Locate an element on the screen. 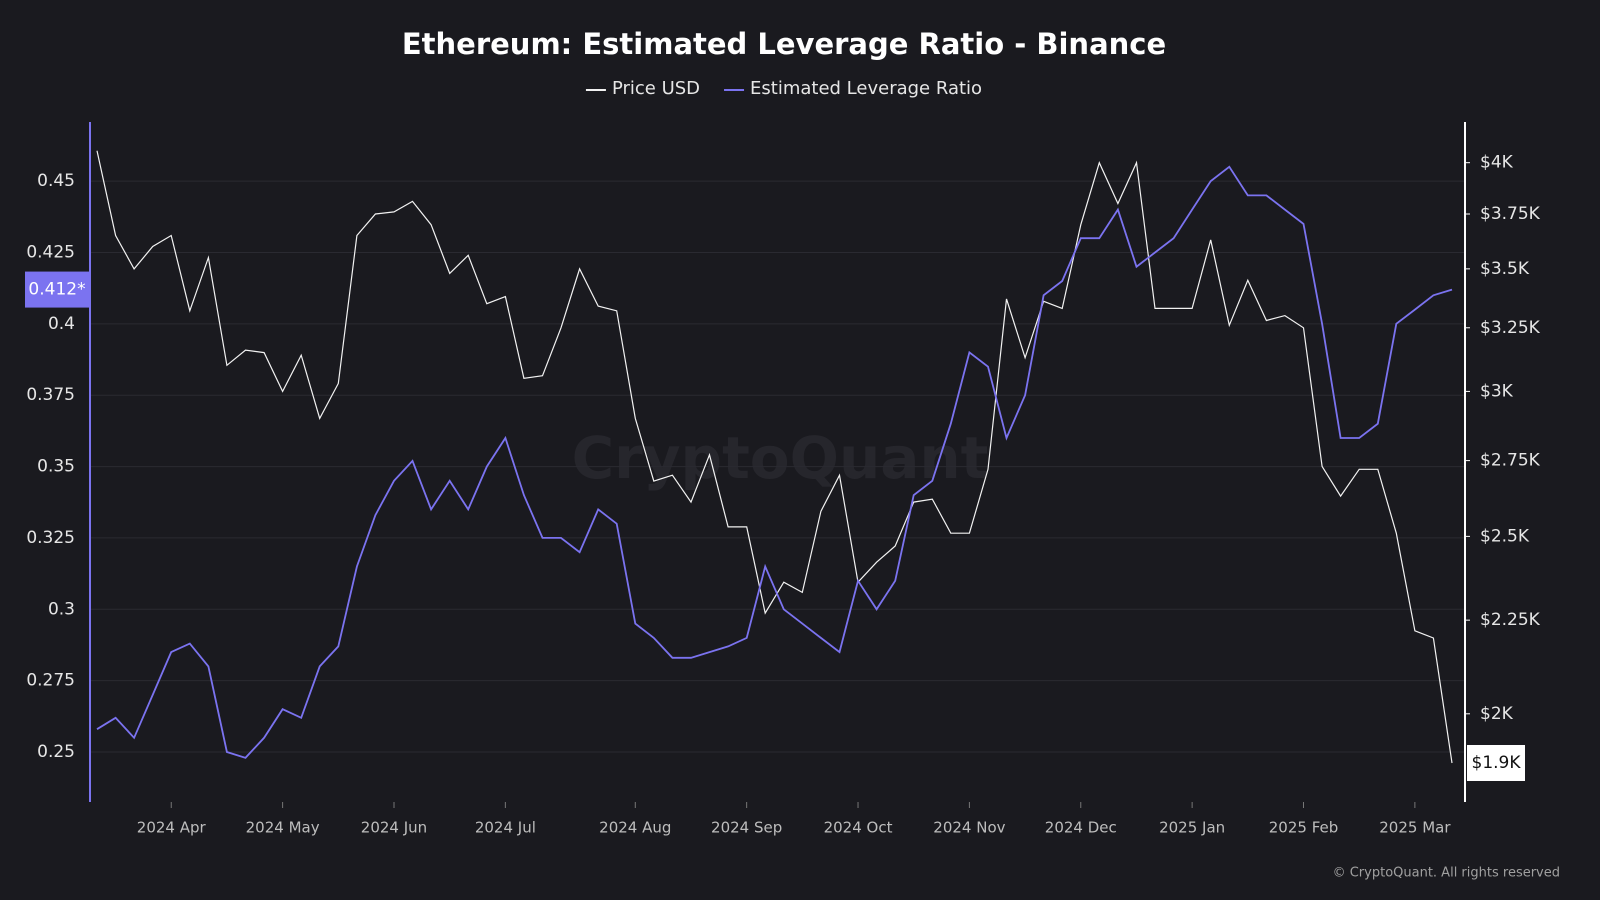 The image size is (1600, 900). x-tick-label: 2024 Aug is located at coordinates (635, 828).